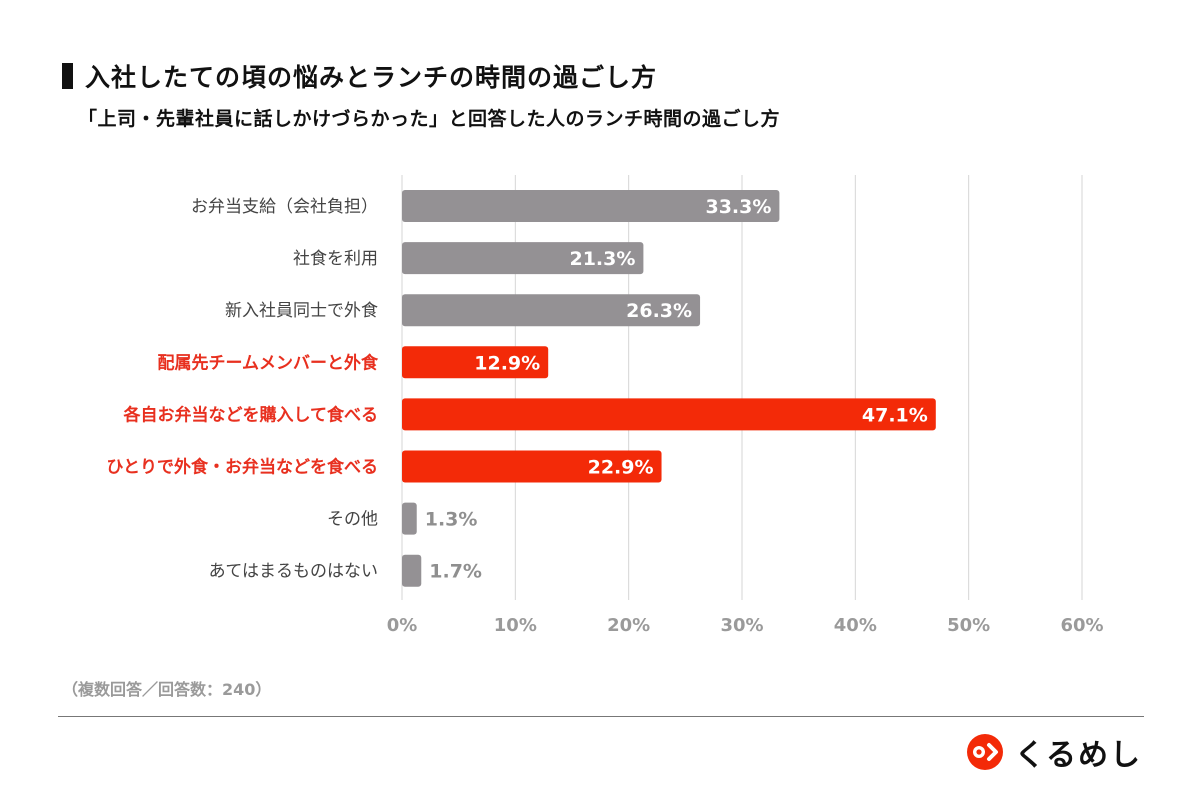  I want to click on value-label: 33.3%, so click(738, 207).